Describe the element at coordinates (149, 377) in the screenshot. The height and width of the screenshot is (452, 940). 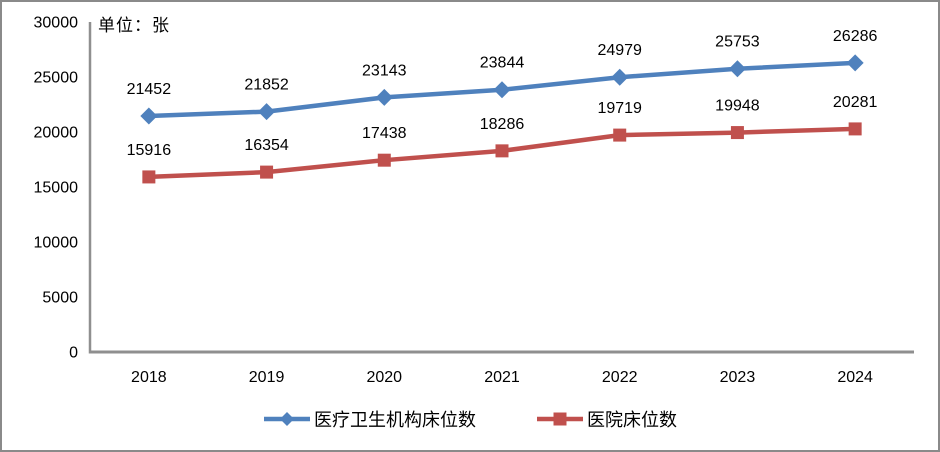
I see `x-tick-label: 2018` at that location.